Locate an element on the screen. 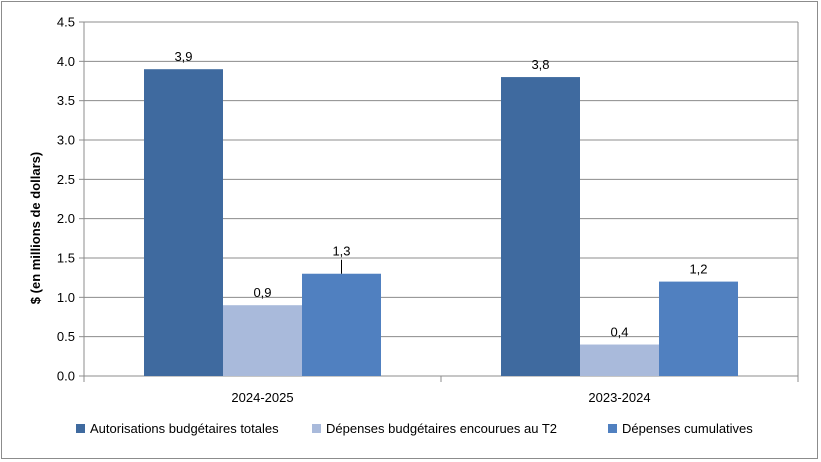  y-tick-label: 0.0 is located at coordinates (66, 376).